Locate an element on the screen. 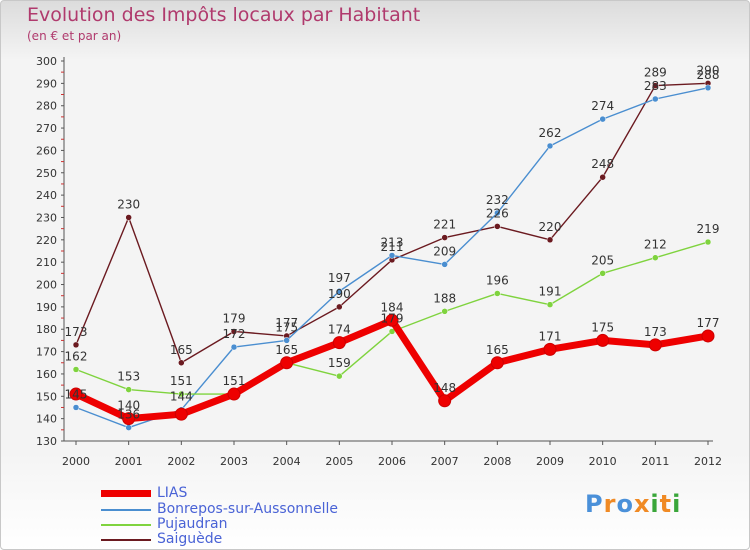  data-label-2-9: 191 is located at coordinates (550, 292).